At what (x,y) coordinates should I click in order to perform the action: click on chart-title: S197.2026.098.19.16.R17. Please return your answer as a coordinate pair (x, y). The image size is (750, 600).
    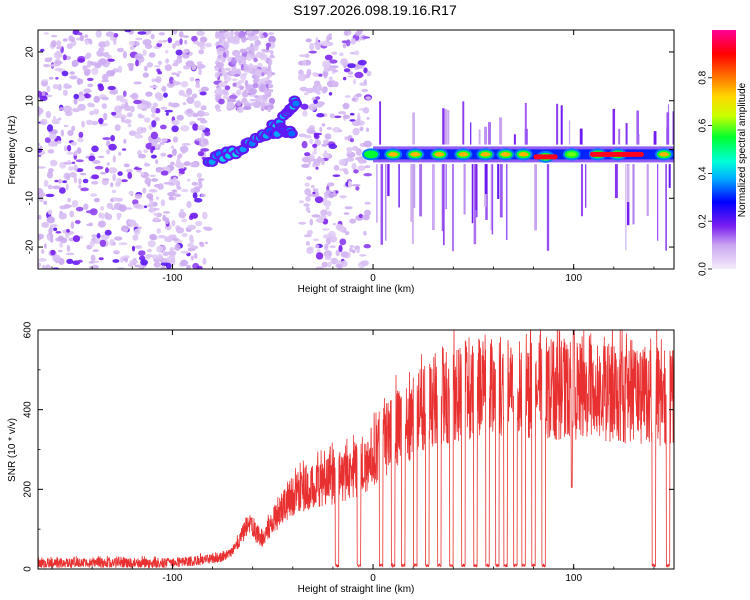
    Looking at the image, I should click on (375, 10).